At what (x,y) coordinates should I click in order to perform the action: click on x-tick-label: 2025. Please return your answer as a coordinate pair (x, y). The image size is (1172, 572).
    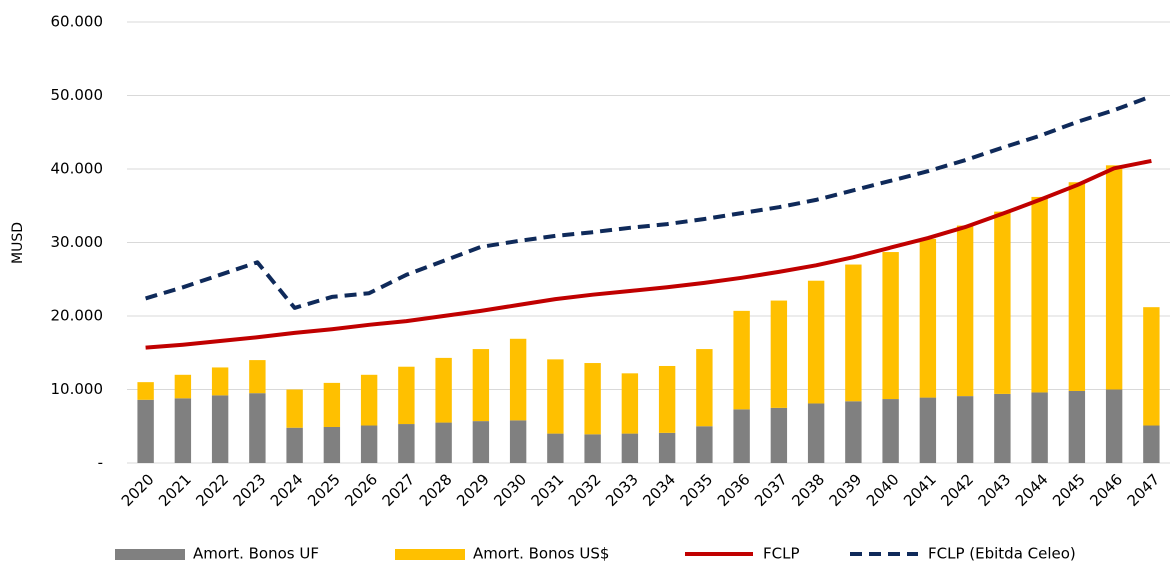
    Looking at the image, I should click on (324, 490).